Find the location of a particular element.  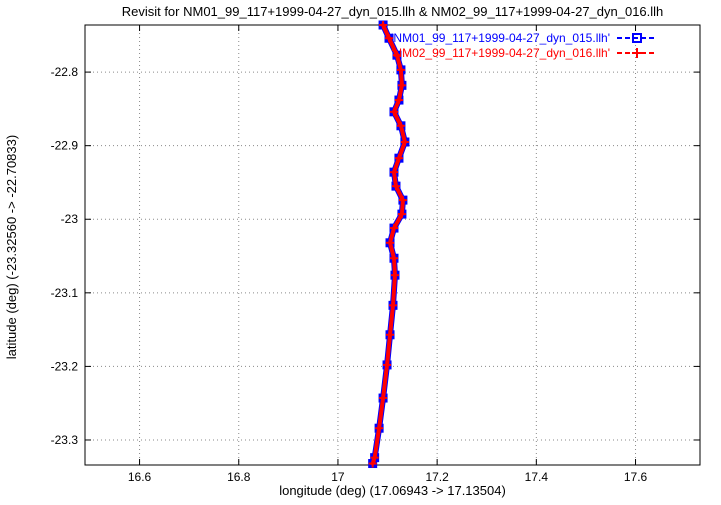

svg-text: -23 is located at coordinates (70, 219).